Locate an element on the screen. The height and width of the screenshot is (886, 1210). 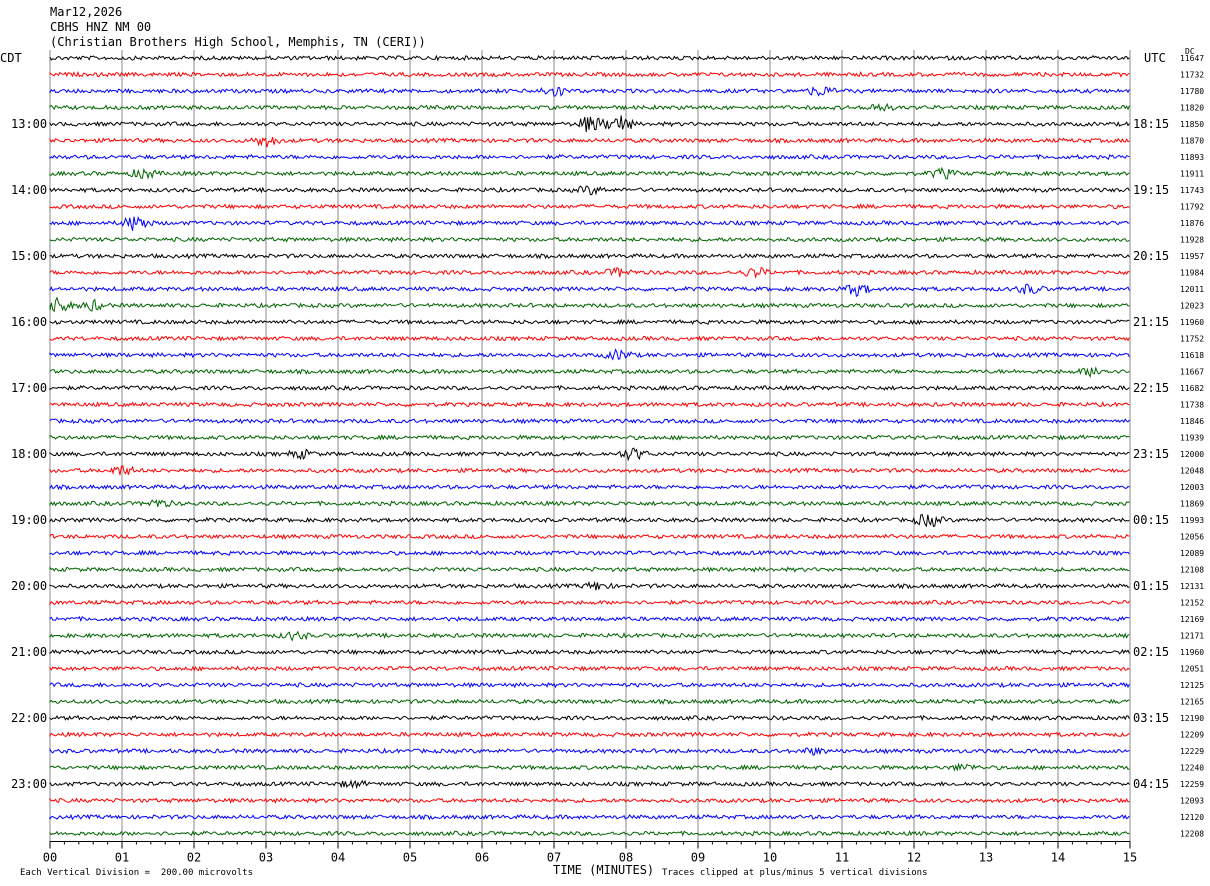
dc-offset-label: 12003 is located at coordinates (1192, 487).